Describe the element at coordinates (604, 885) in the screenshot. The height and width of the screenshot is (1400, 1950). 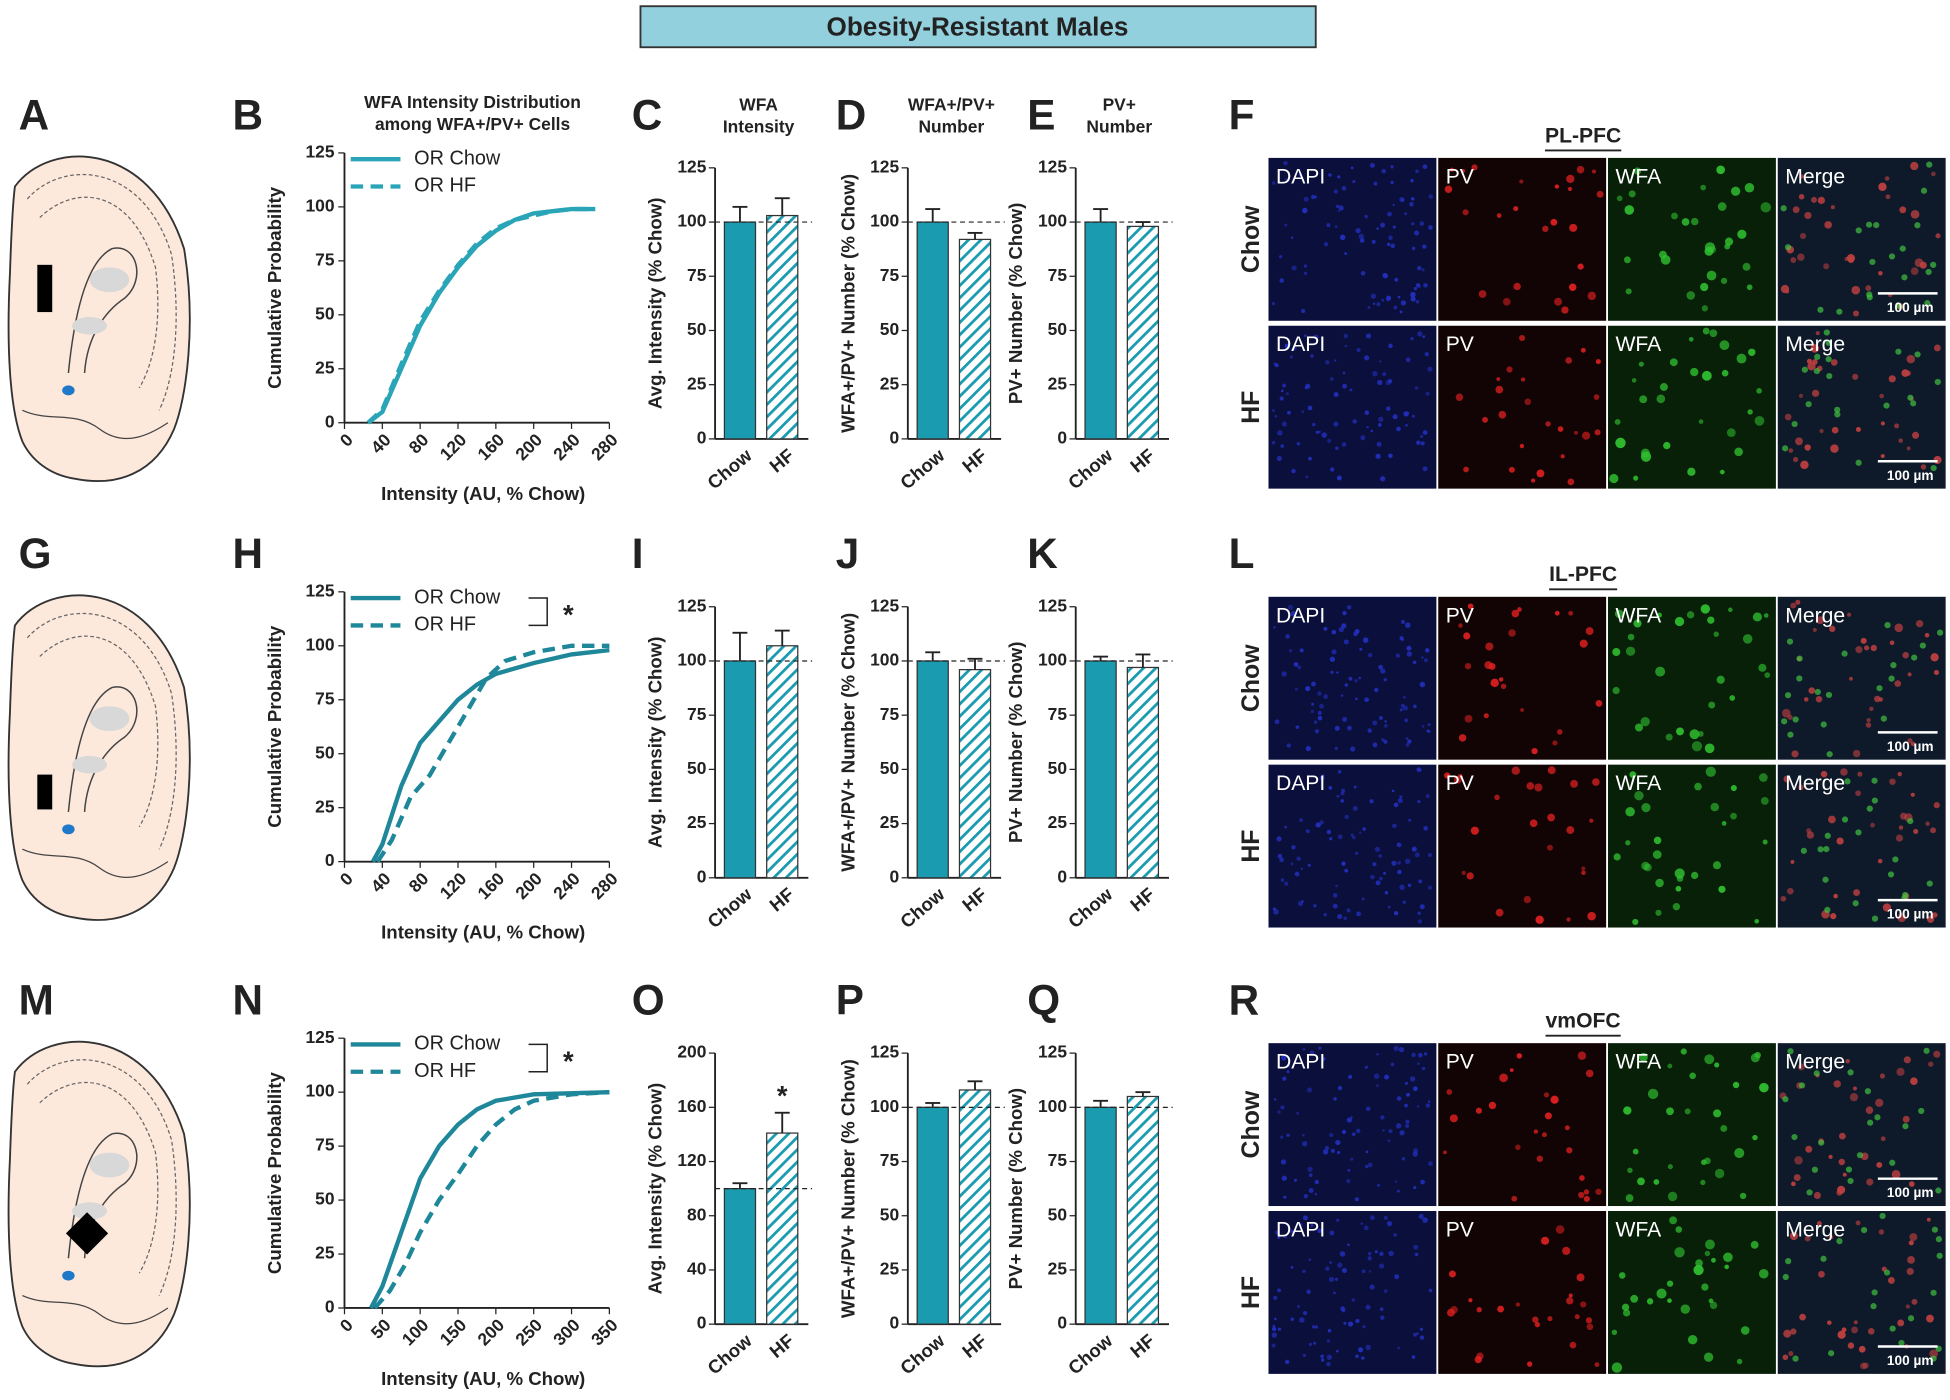
I see `x-tick-label: 280` at that location.